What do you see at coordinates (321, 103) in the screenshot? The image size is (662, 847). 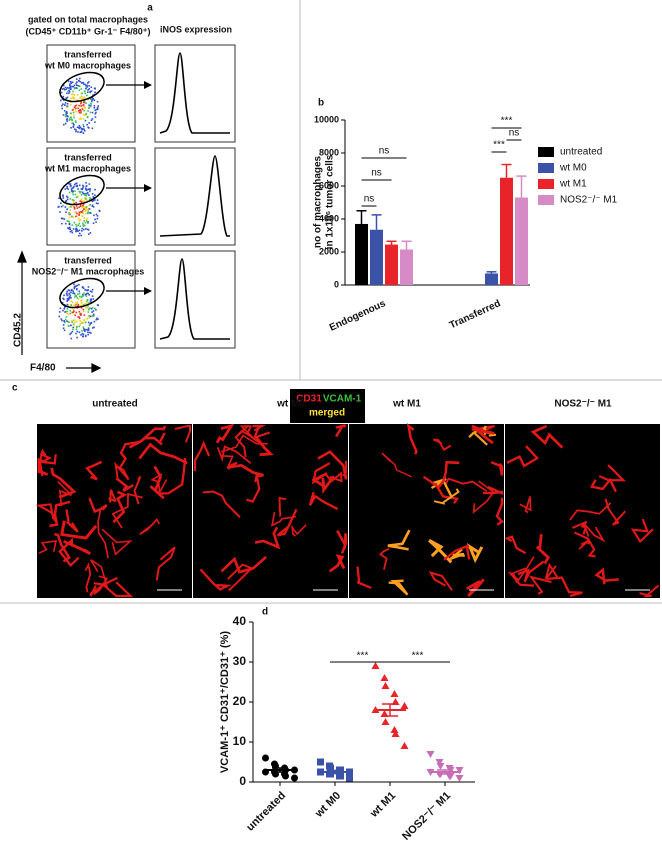 I see `panel-label: b` at bounding box center [321, 103].